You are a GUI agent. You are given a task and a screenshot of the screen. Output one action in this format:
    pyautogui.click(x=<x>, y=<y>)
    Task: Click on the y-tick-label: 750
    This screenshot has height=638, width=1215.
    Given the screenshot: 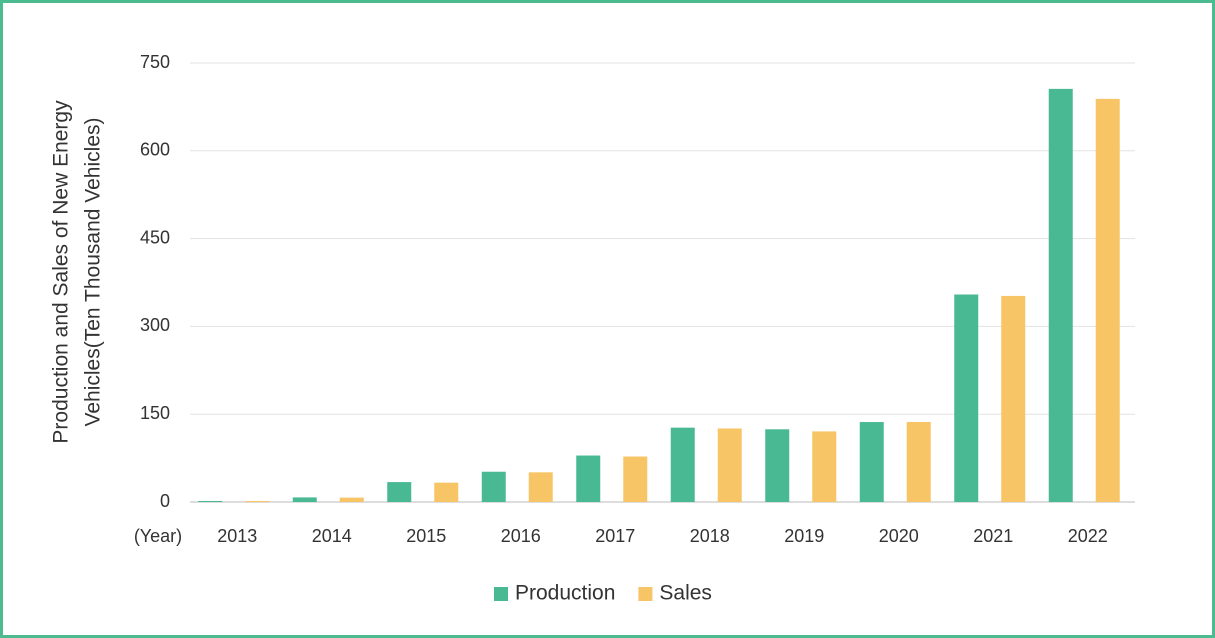 What is the action you would take?
    pyautogui.click(x=155, y=62)
    